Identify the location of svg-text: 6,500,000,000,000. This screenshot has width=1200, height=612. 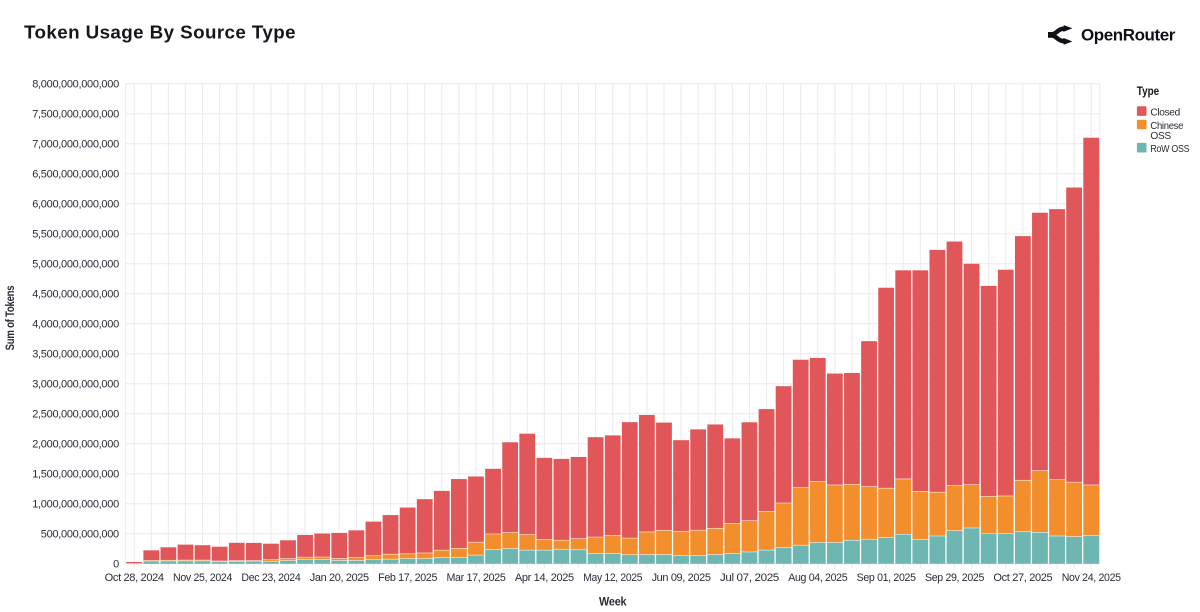
(75, 175).